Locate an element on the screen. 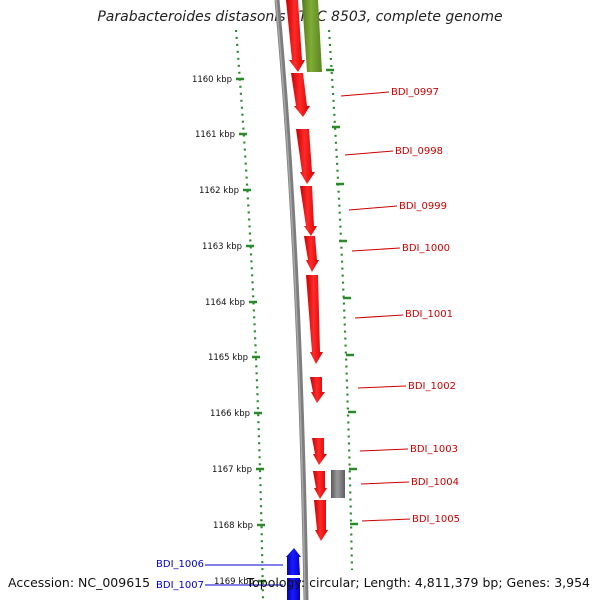  gene-label-bdi-1003: BDI_1003 is located at coordinates (434, 449).